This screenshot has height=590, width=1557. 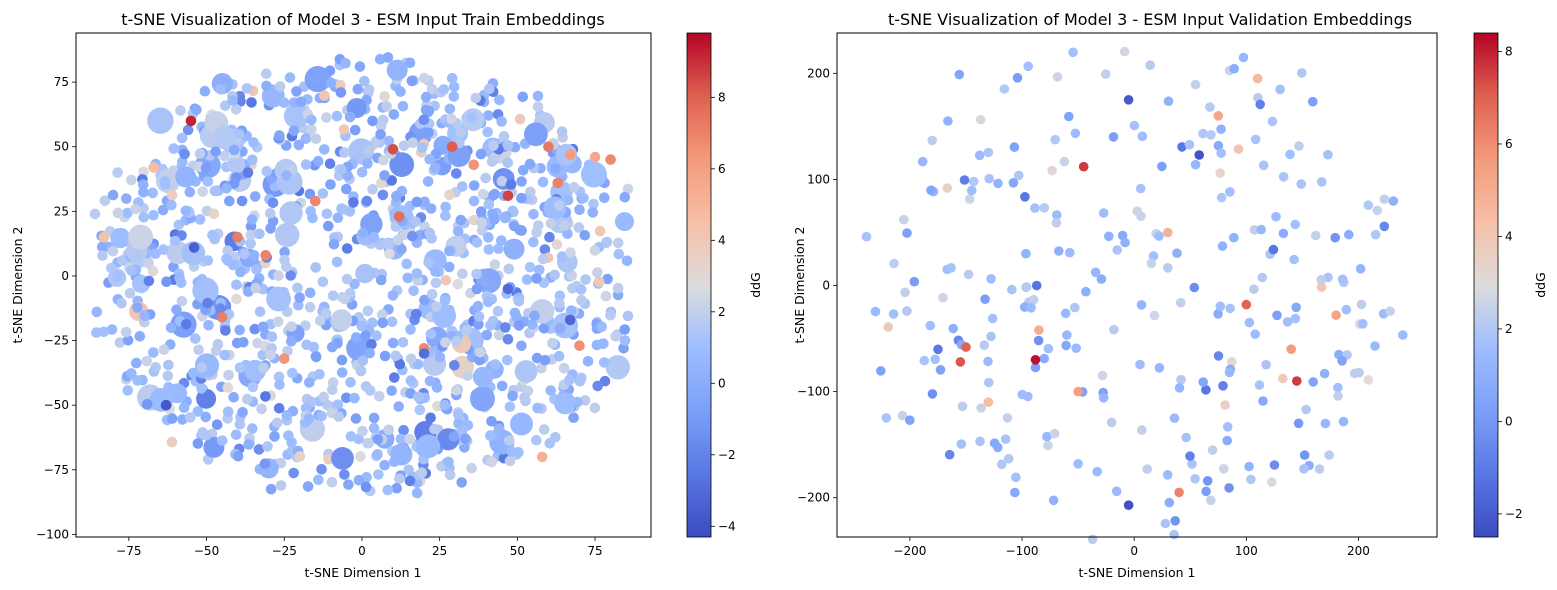 I want to click on y-tick-label: −25, so click(x=56, y=341).